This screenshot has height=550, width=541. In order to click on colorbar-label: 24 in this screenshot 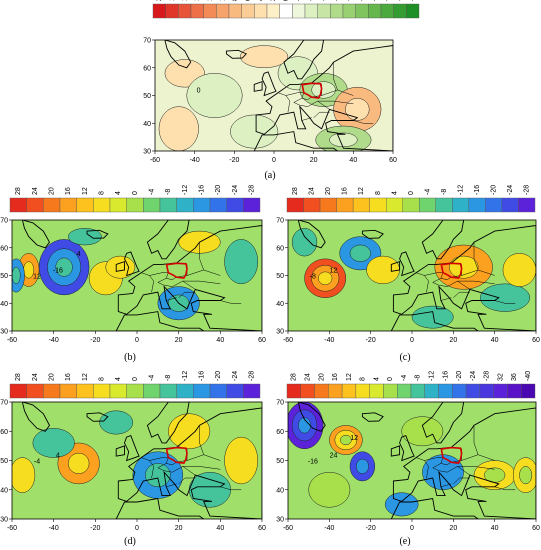, I will do `click(308, 377)`.